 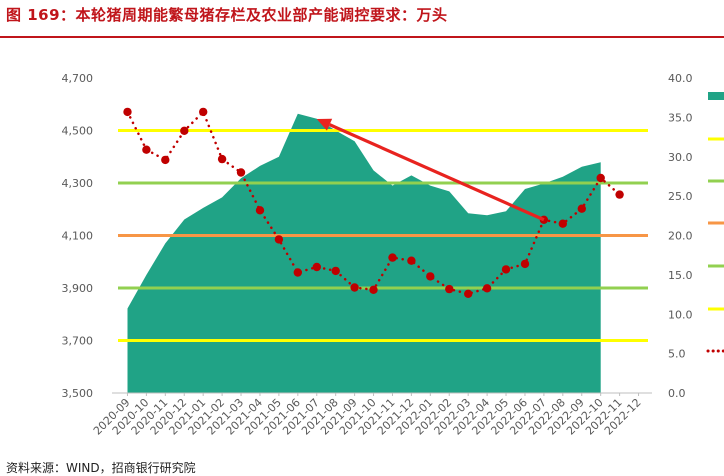 What do you see at coordinates (680, 157) in the screenshot?
I see `right-tick-label: 30.0` at bounding box center [680, 157].